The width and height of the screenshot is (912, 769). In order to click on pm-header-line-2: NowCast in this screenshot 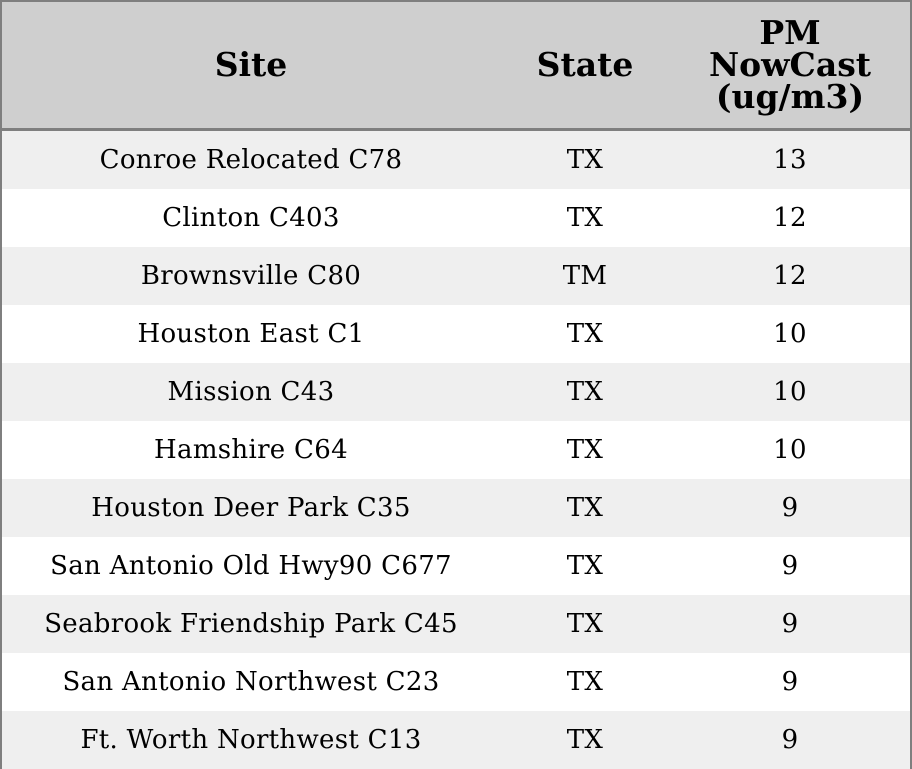, I will do `click(790, 64)`.